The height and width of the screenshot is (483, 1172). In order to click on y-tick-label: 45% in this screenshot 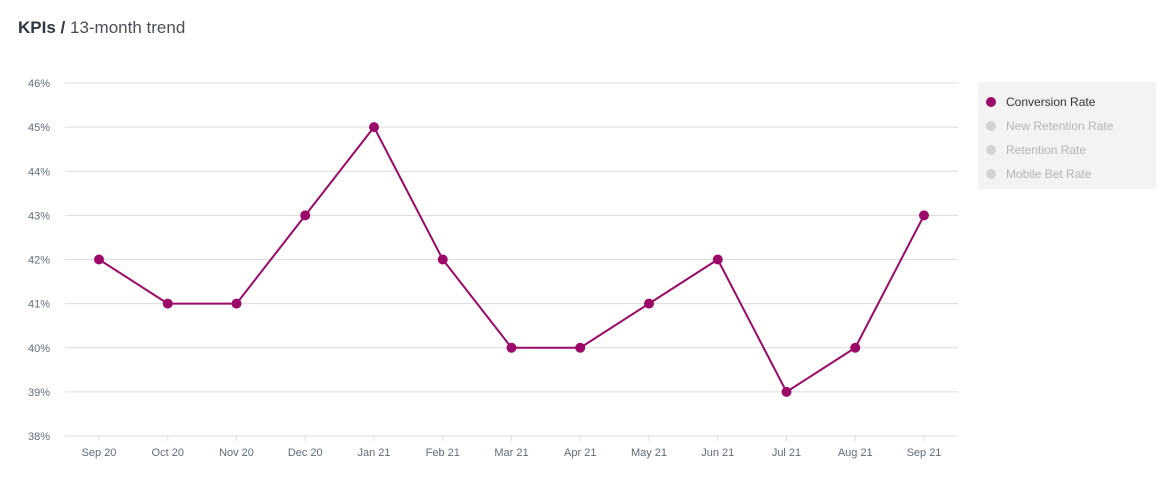, I will do `click(39, 128)`.